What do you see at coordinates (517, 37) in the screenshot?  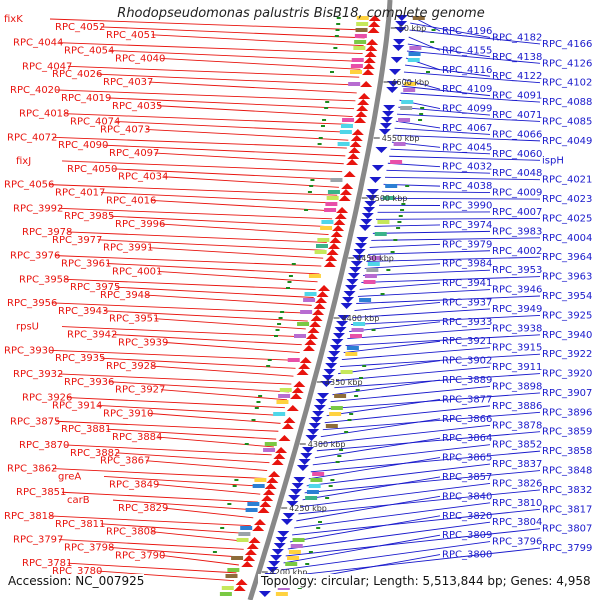 I see `gene-label-reverse: RPC_4182` at bounding box center [517, 37].